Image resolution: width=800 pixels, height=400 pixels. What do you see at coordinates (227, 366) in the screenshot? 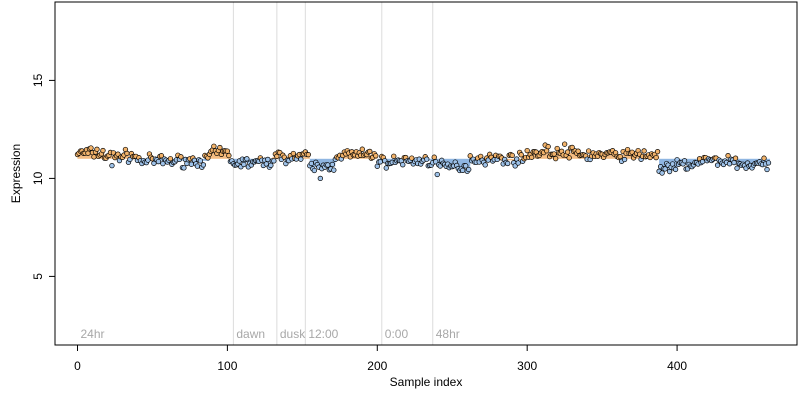
I see `x-tick-label: 100` at bounding box center [227, 366].